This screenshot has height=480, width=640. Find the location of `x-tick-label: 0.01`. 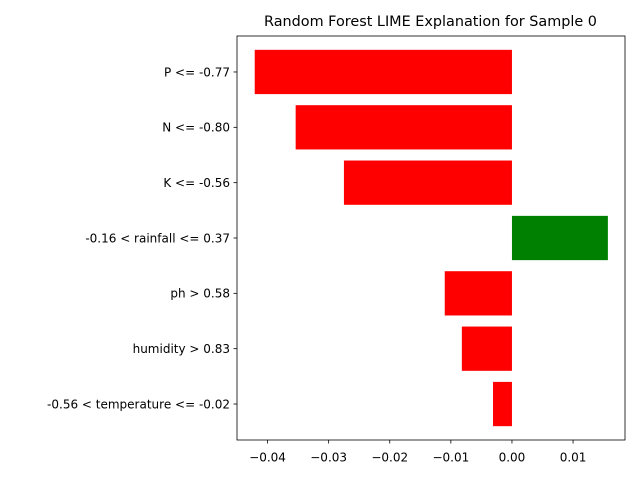

x-tick-label: 0.01 is located at coordinates (573, 458).